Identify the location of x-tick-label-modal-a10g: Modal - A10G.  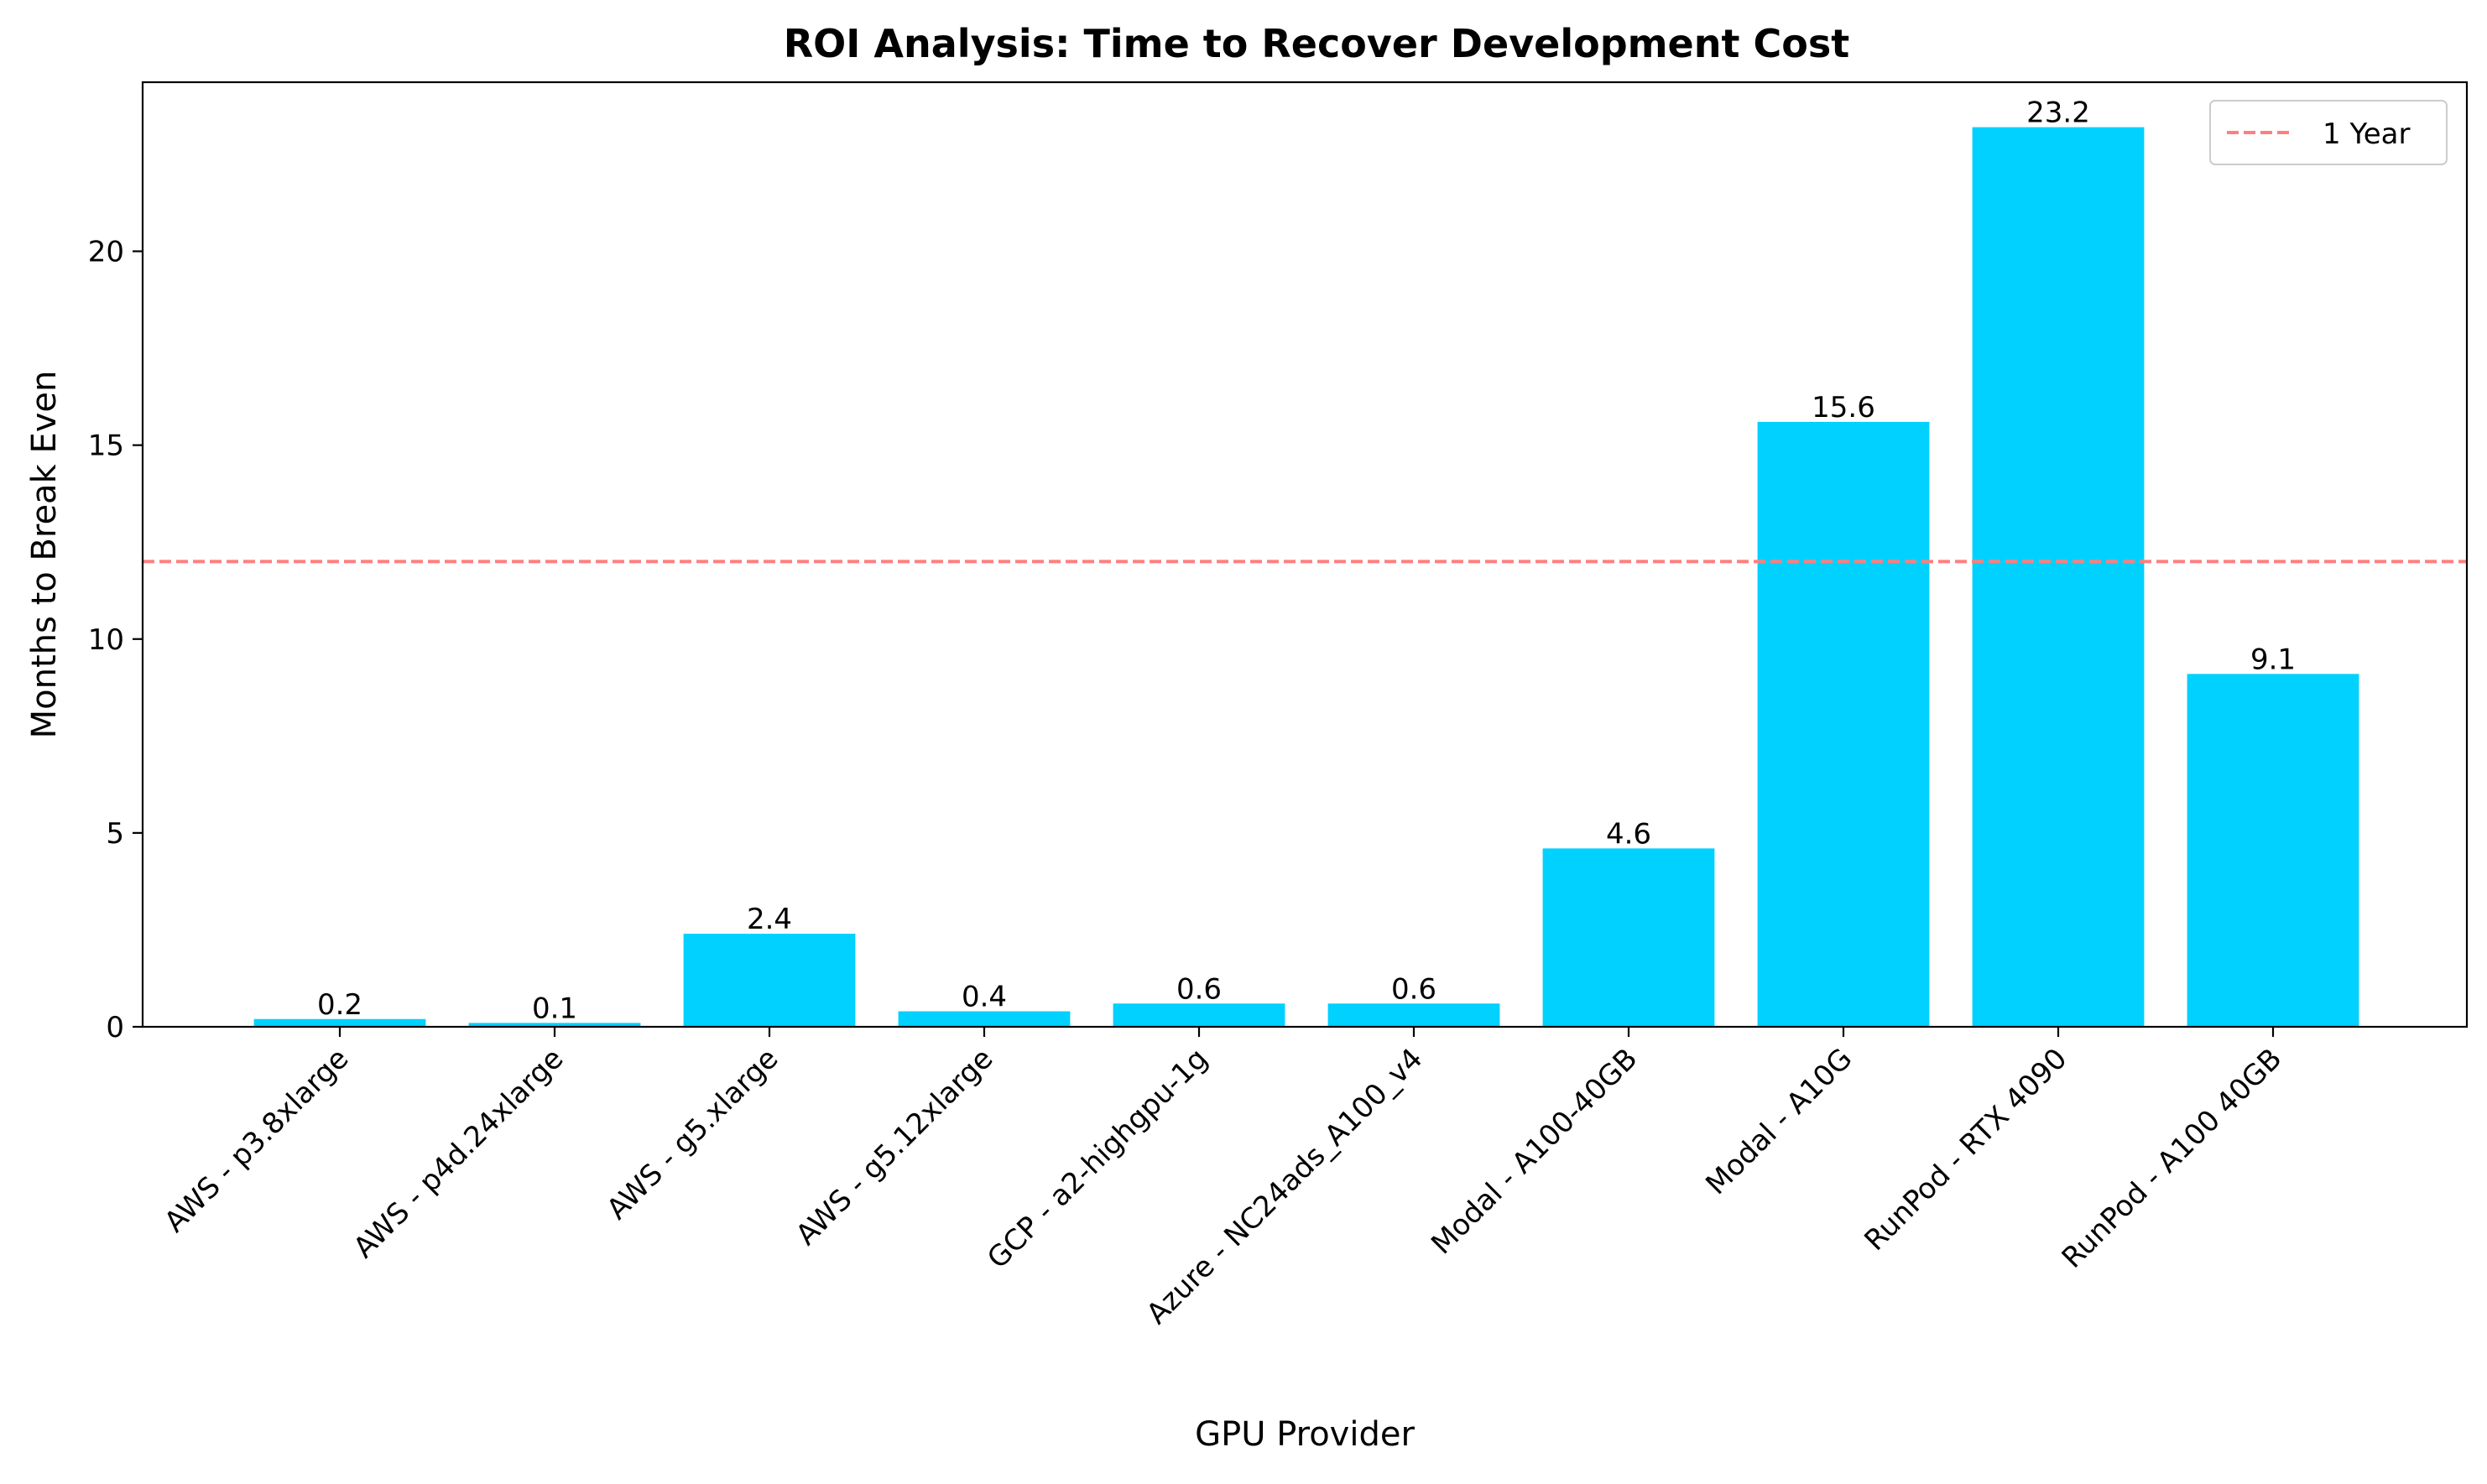
(1779, 1121).